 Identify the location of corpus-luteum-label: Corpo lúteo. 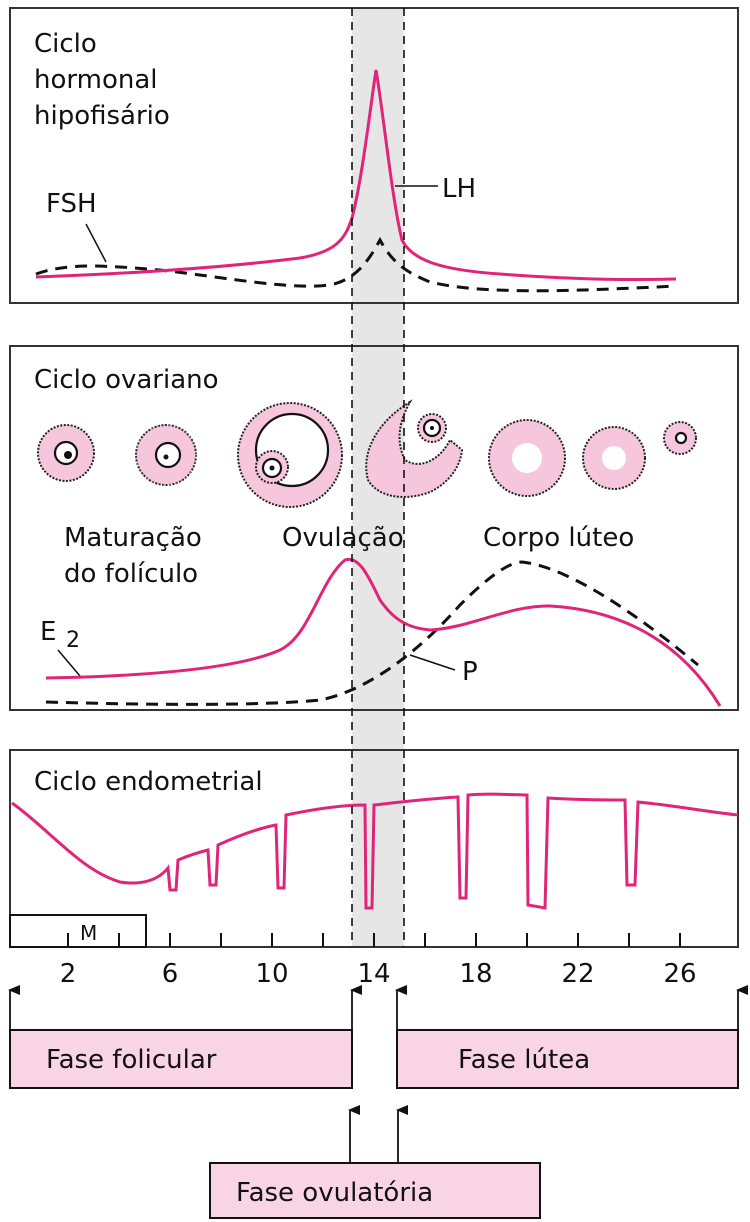
(558, 538).